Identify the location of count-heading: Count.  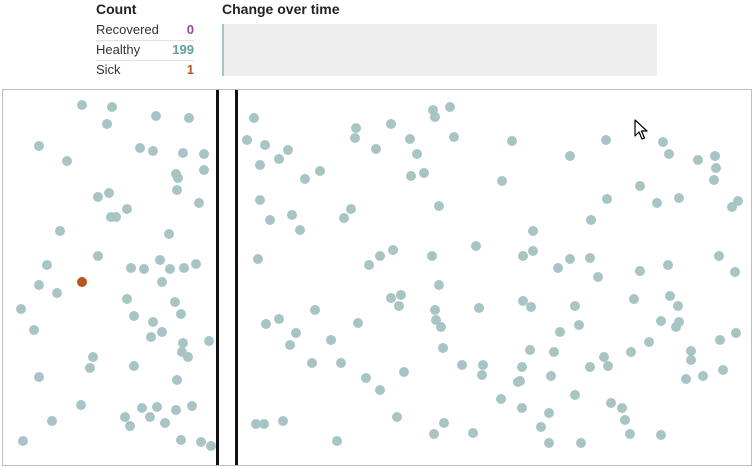
(116, 9).